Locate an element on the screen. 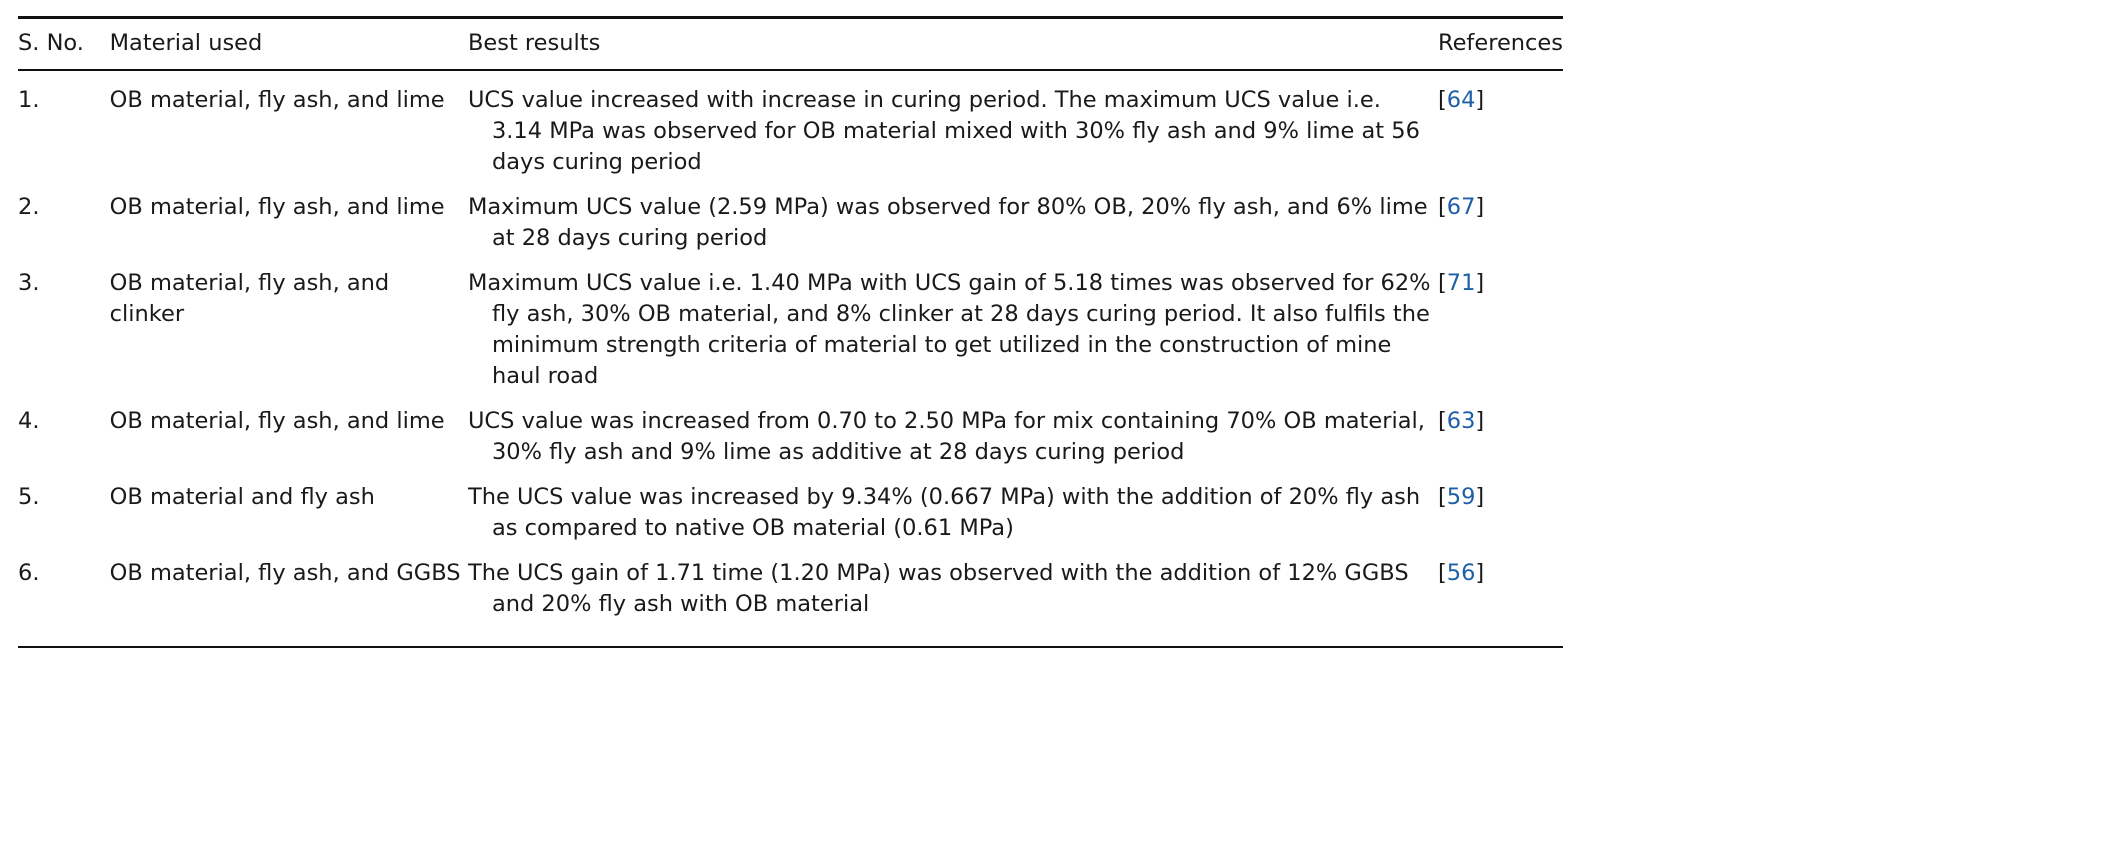  header-references: References is located at coordinates (1500, 43).